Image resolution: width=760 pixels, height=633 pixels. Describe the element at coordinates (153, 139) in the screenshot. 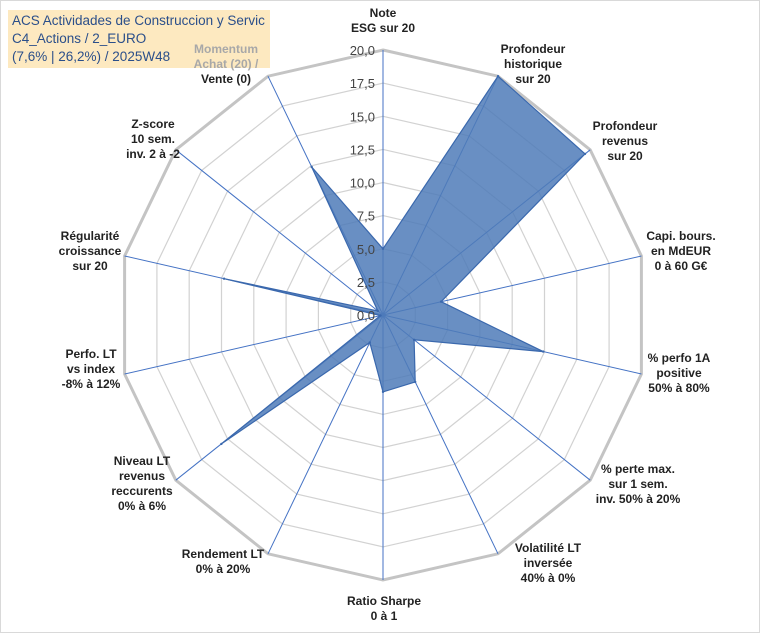

I see `axis-label-13: Z-score 10 sem. inv. 2 à -2` at that location.